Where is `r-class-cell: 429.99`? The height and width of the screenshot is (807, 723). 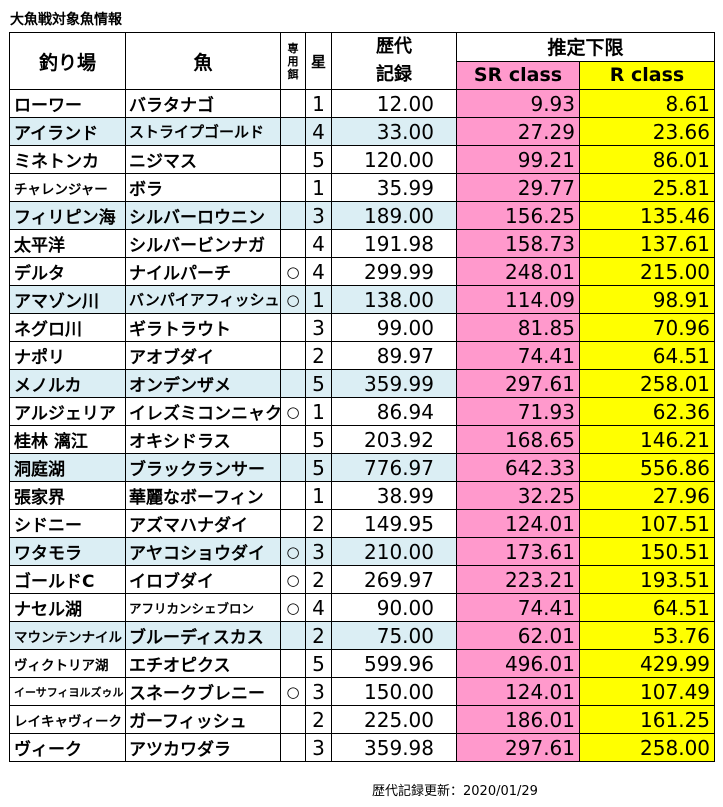 r-class-cell: 429.99 is located at coordinates (647, 663).